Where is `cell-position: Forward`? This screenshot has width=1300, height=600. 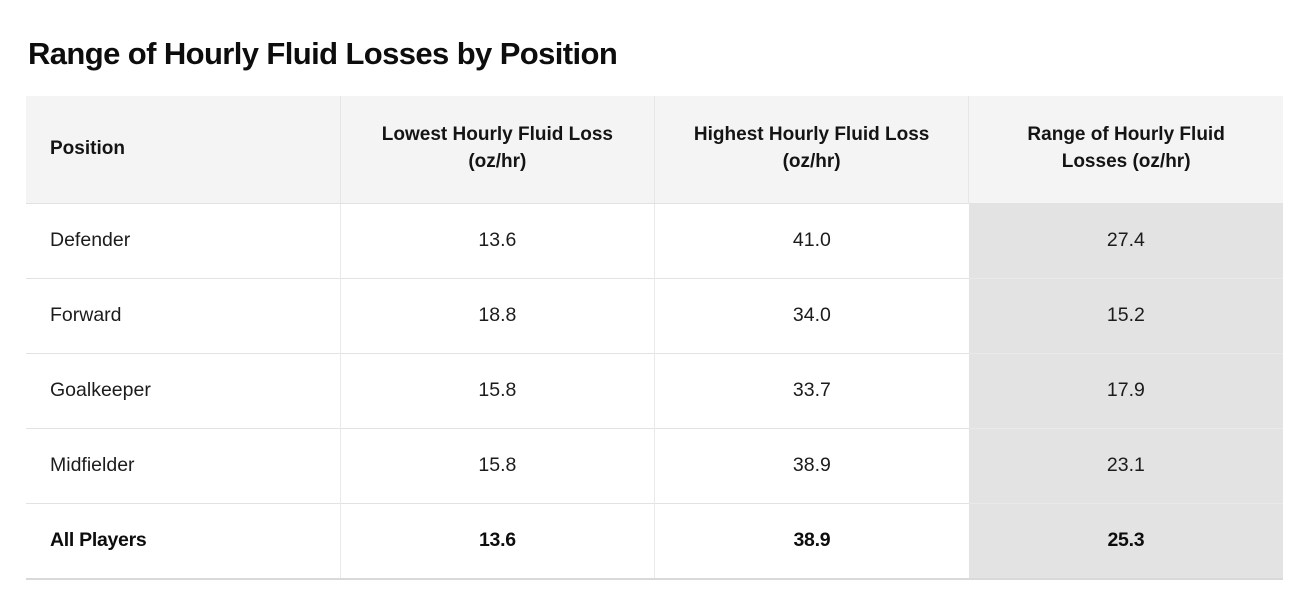 cell-position: Forward is located at coordinates (183, 315).